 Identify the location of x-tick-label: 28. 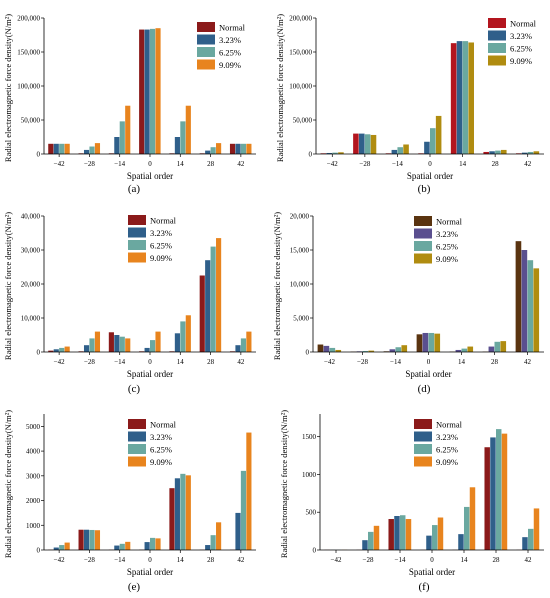
(211, 560).